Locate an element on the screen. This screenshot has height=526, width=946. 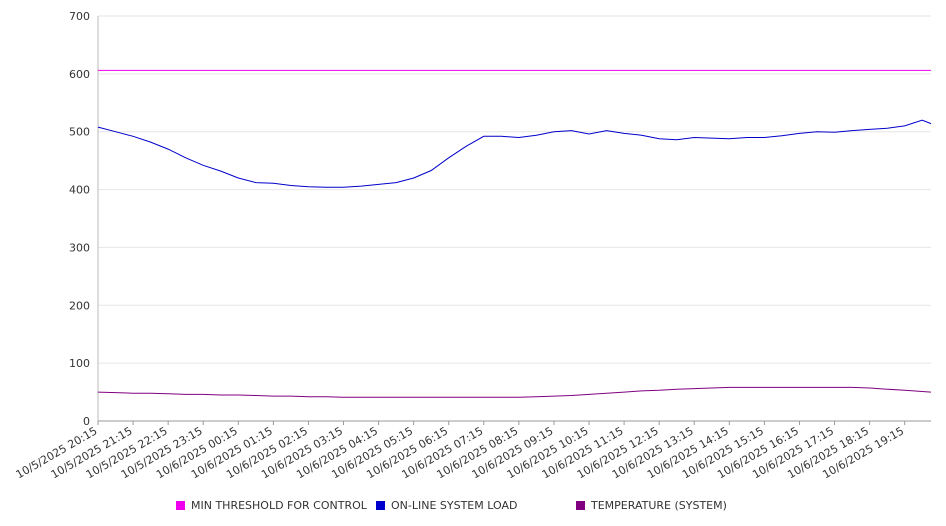
y-tick-label-0: 0 is located at coordinates (86, 421).